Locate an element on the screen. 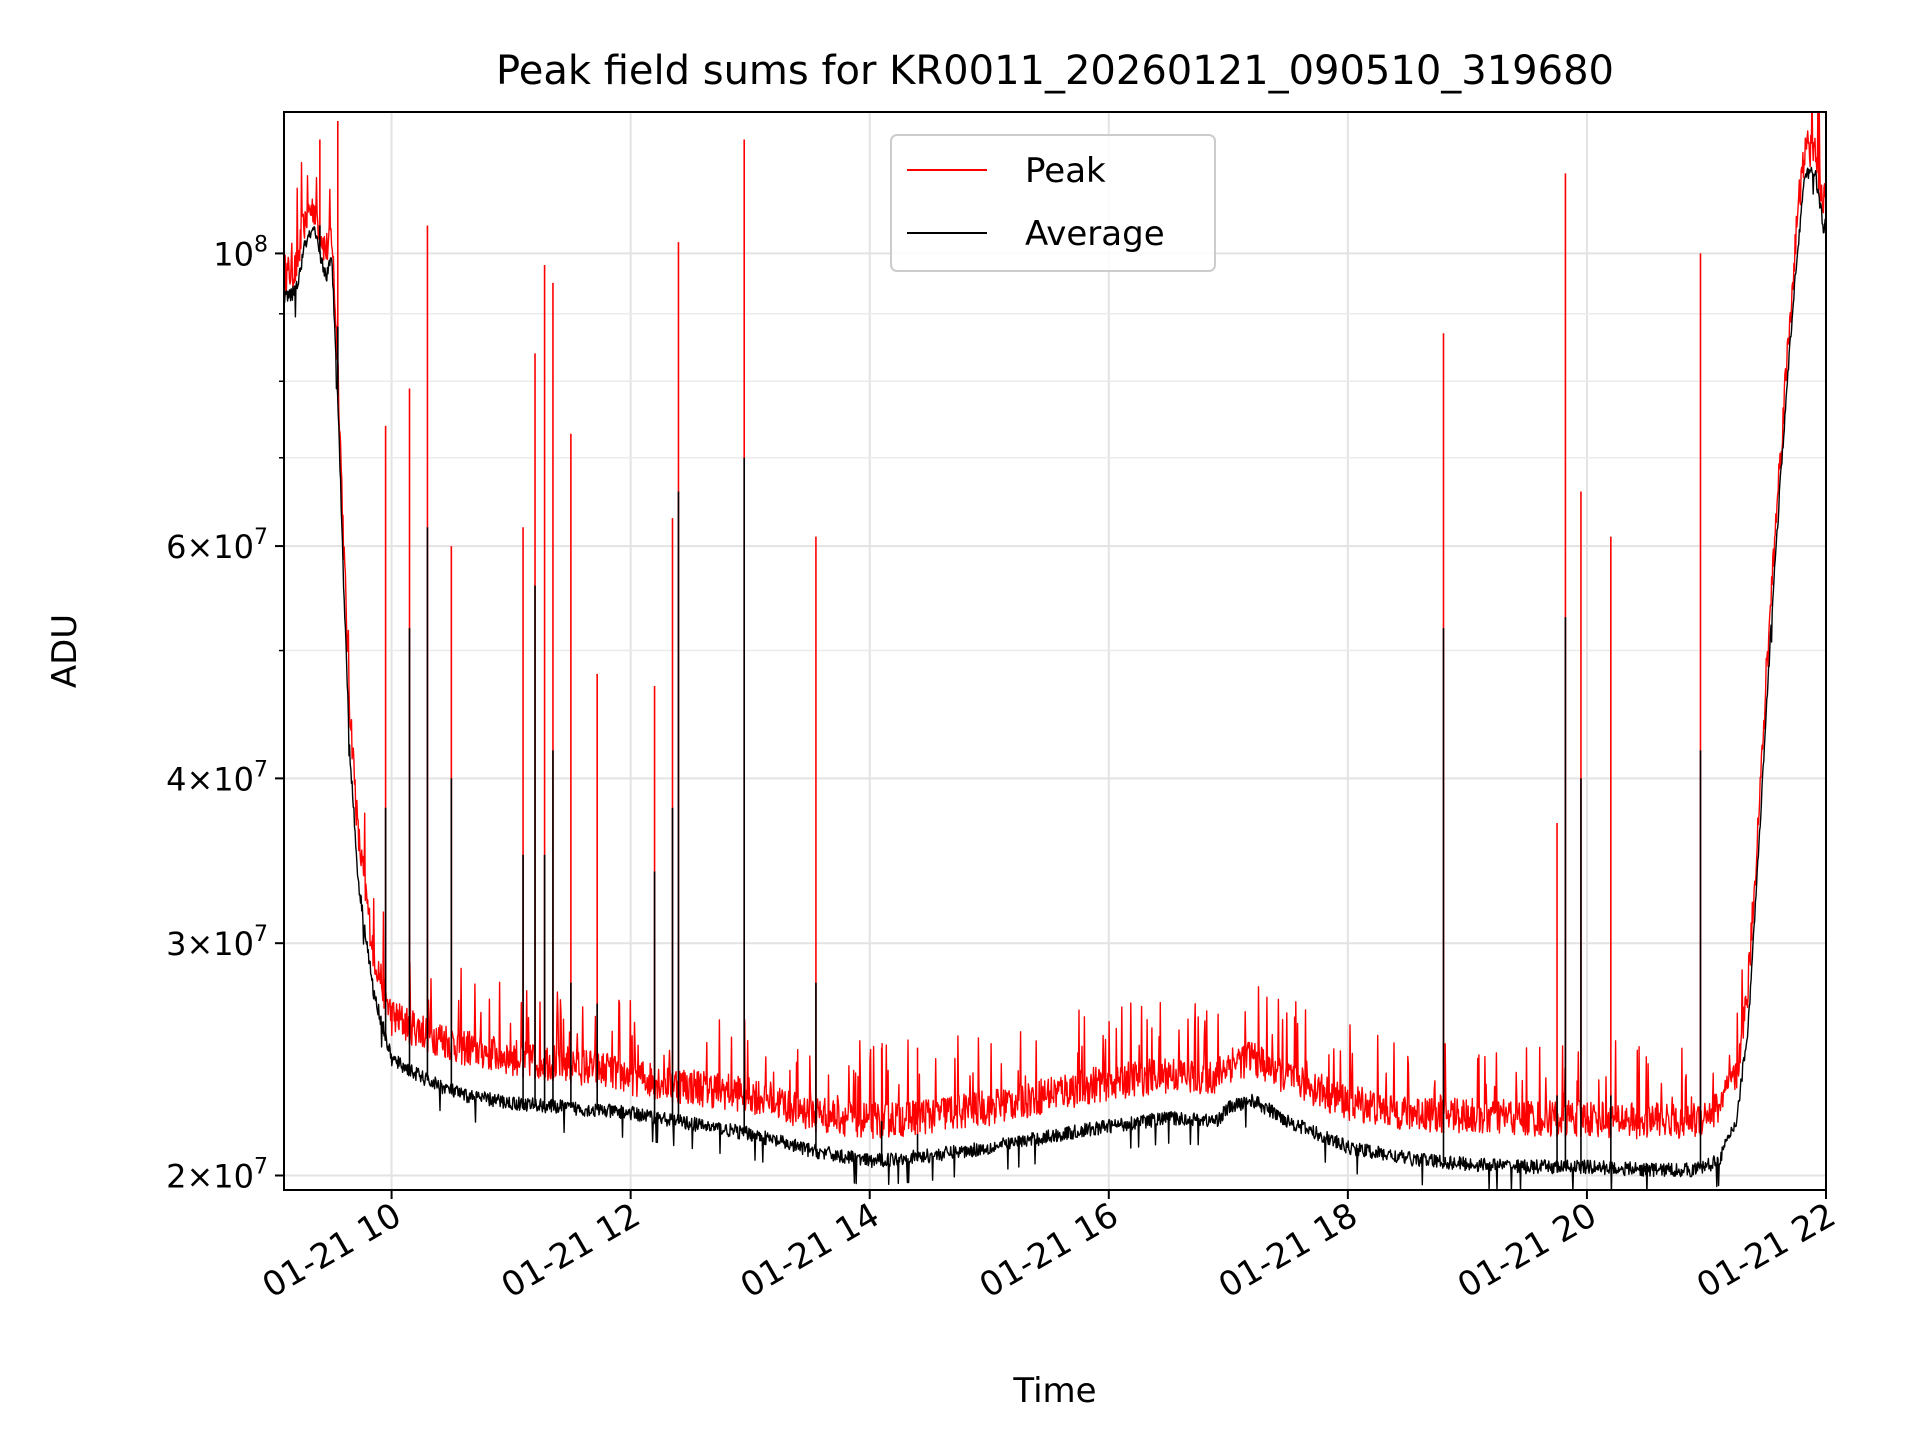 Image resolution: width=1920 pixels, height=1440 pixels. y-tick-label: 108 is located at coordinates (240, 252).